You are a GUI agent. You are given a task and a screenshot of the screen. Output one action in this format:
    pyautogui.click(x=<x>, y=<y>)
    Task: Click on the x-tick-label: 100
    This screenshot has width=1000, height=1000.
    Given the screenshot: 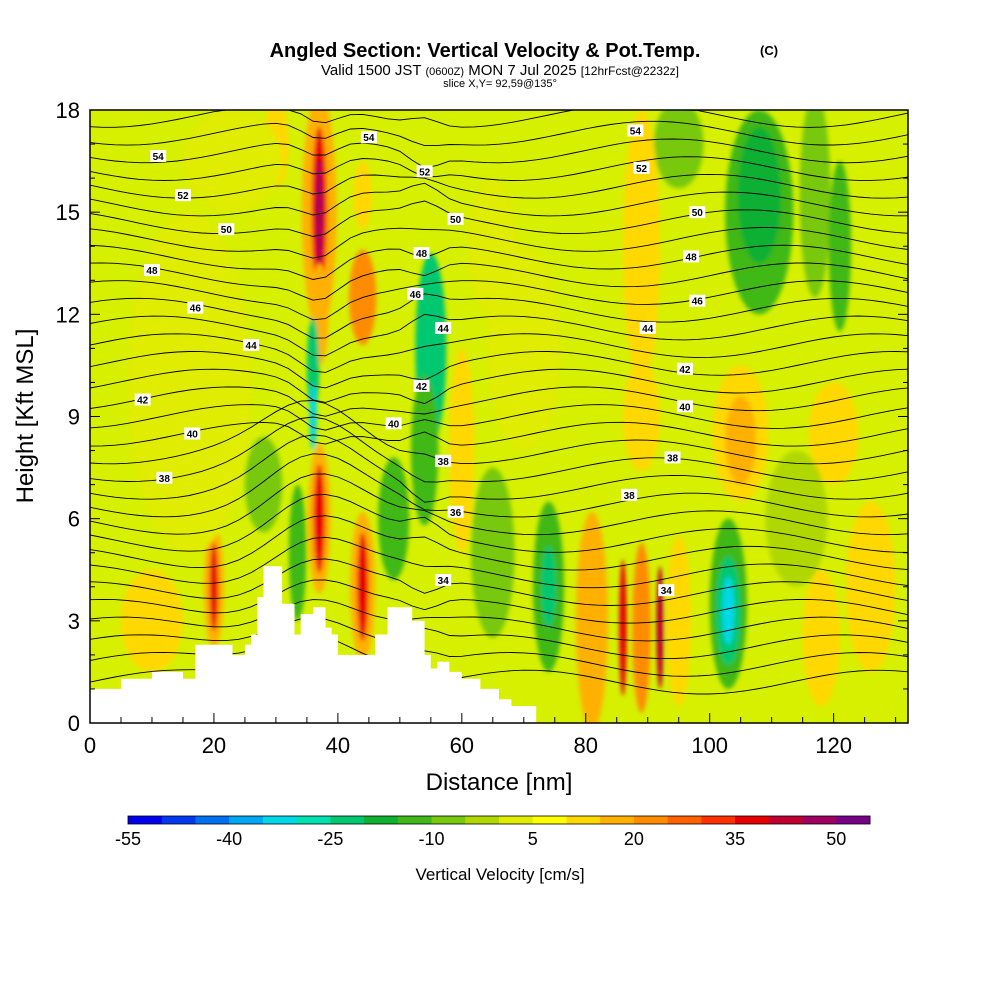 What is the action you would take?
    pyautogui.click(x=709, y=745)
    